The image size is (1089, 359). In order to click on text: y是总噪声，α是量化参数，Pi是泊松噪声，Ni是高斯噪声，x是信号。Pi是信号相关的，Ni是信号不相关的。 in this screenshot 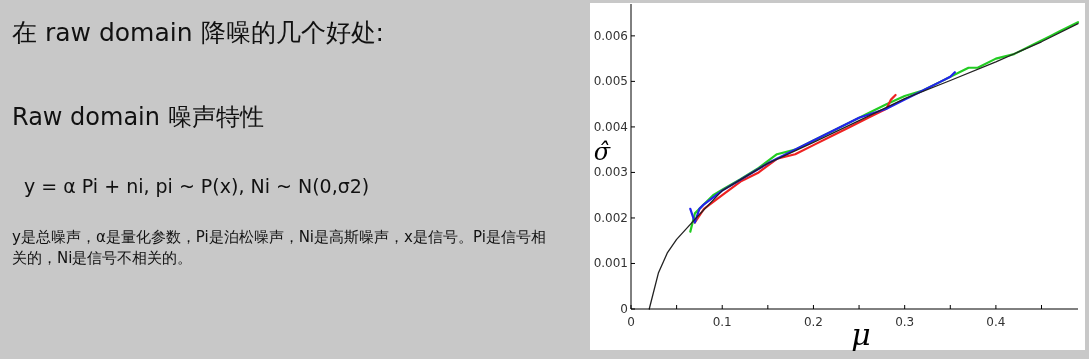, I will do `click(279, 248)`.